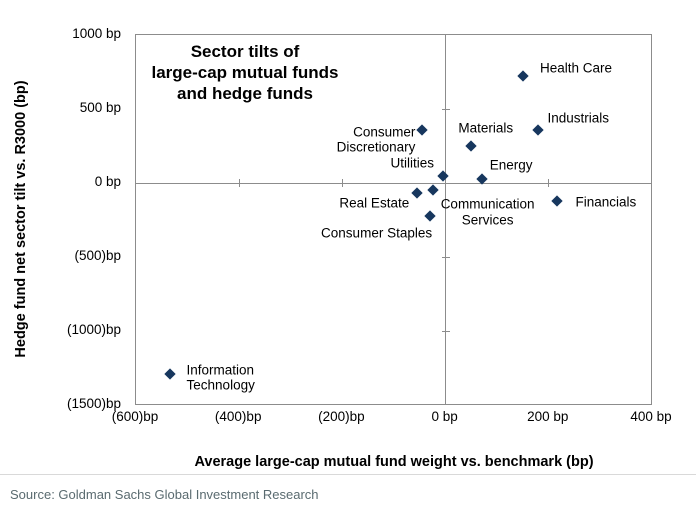 This screenshot has width=696, height=532. I want to click on data-point-health-care, so click(523, 76).